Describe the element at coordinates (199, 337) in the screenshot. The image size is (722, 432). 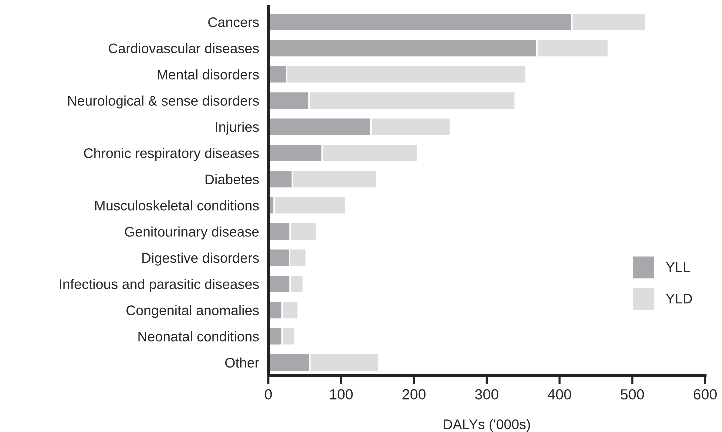
I see `y-tick-label: Neonatal conditions` at that location.